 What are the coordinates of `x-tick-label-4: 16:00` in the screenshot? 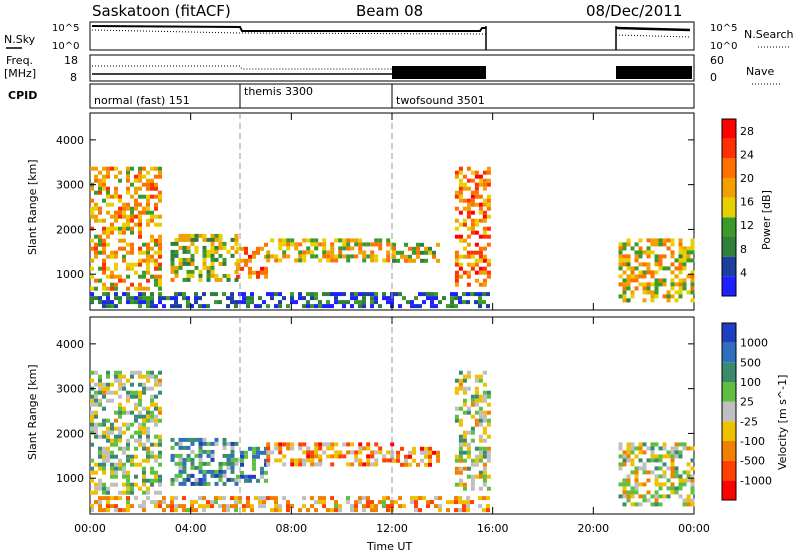 It's located at (493, 528).